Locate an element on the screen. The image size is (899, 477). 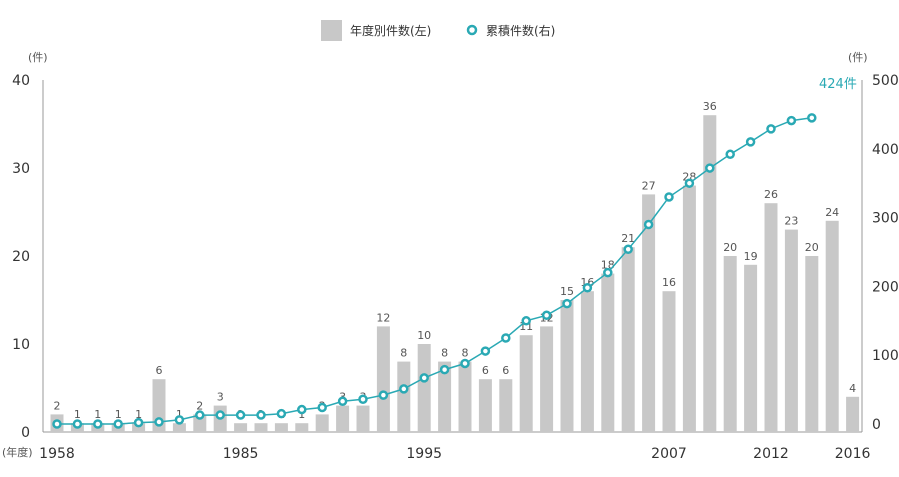
bar-value-label: 26 is located at coordinates (771, 194).